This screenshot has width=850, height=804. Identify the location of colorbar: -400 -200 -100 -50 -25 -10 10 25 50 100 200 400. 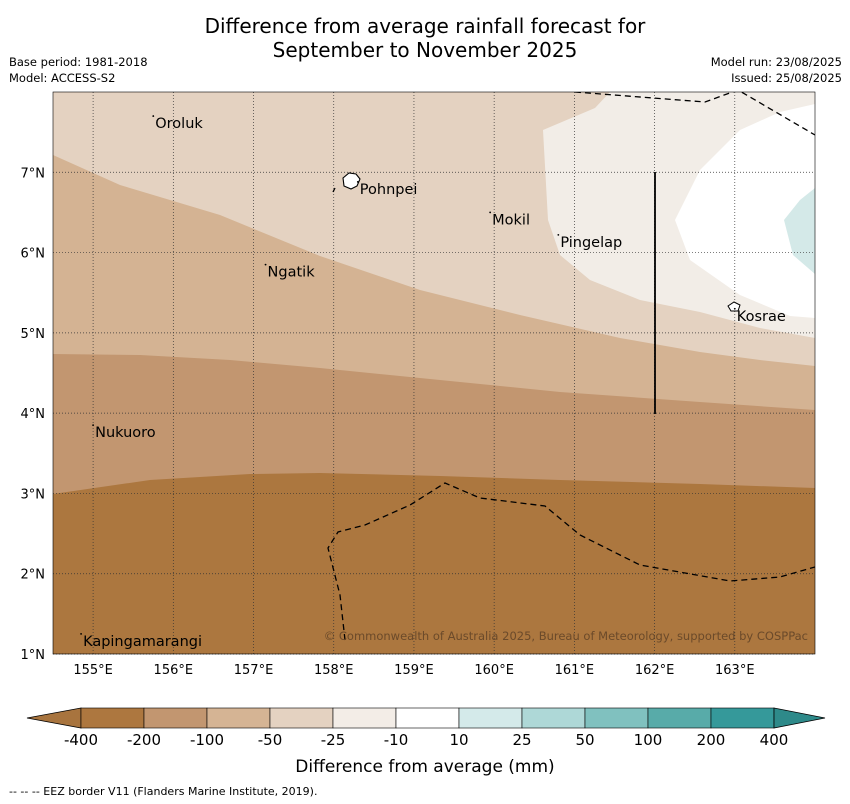
(426, 728).